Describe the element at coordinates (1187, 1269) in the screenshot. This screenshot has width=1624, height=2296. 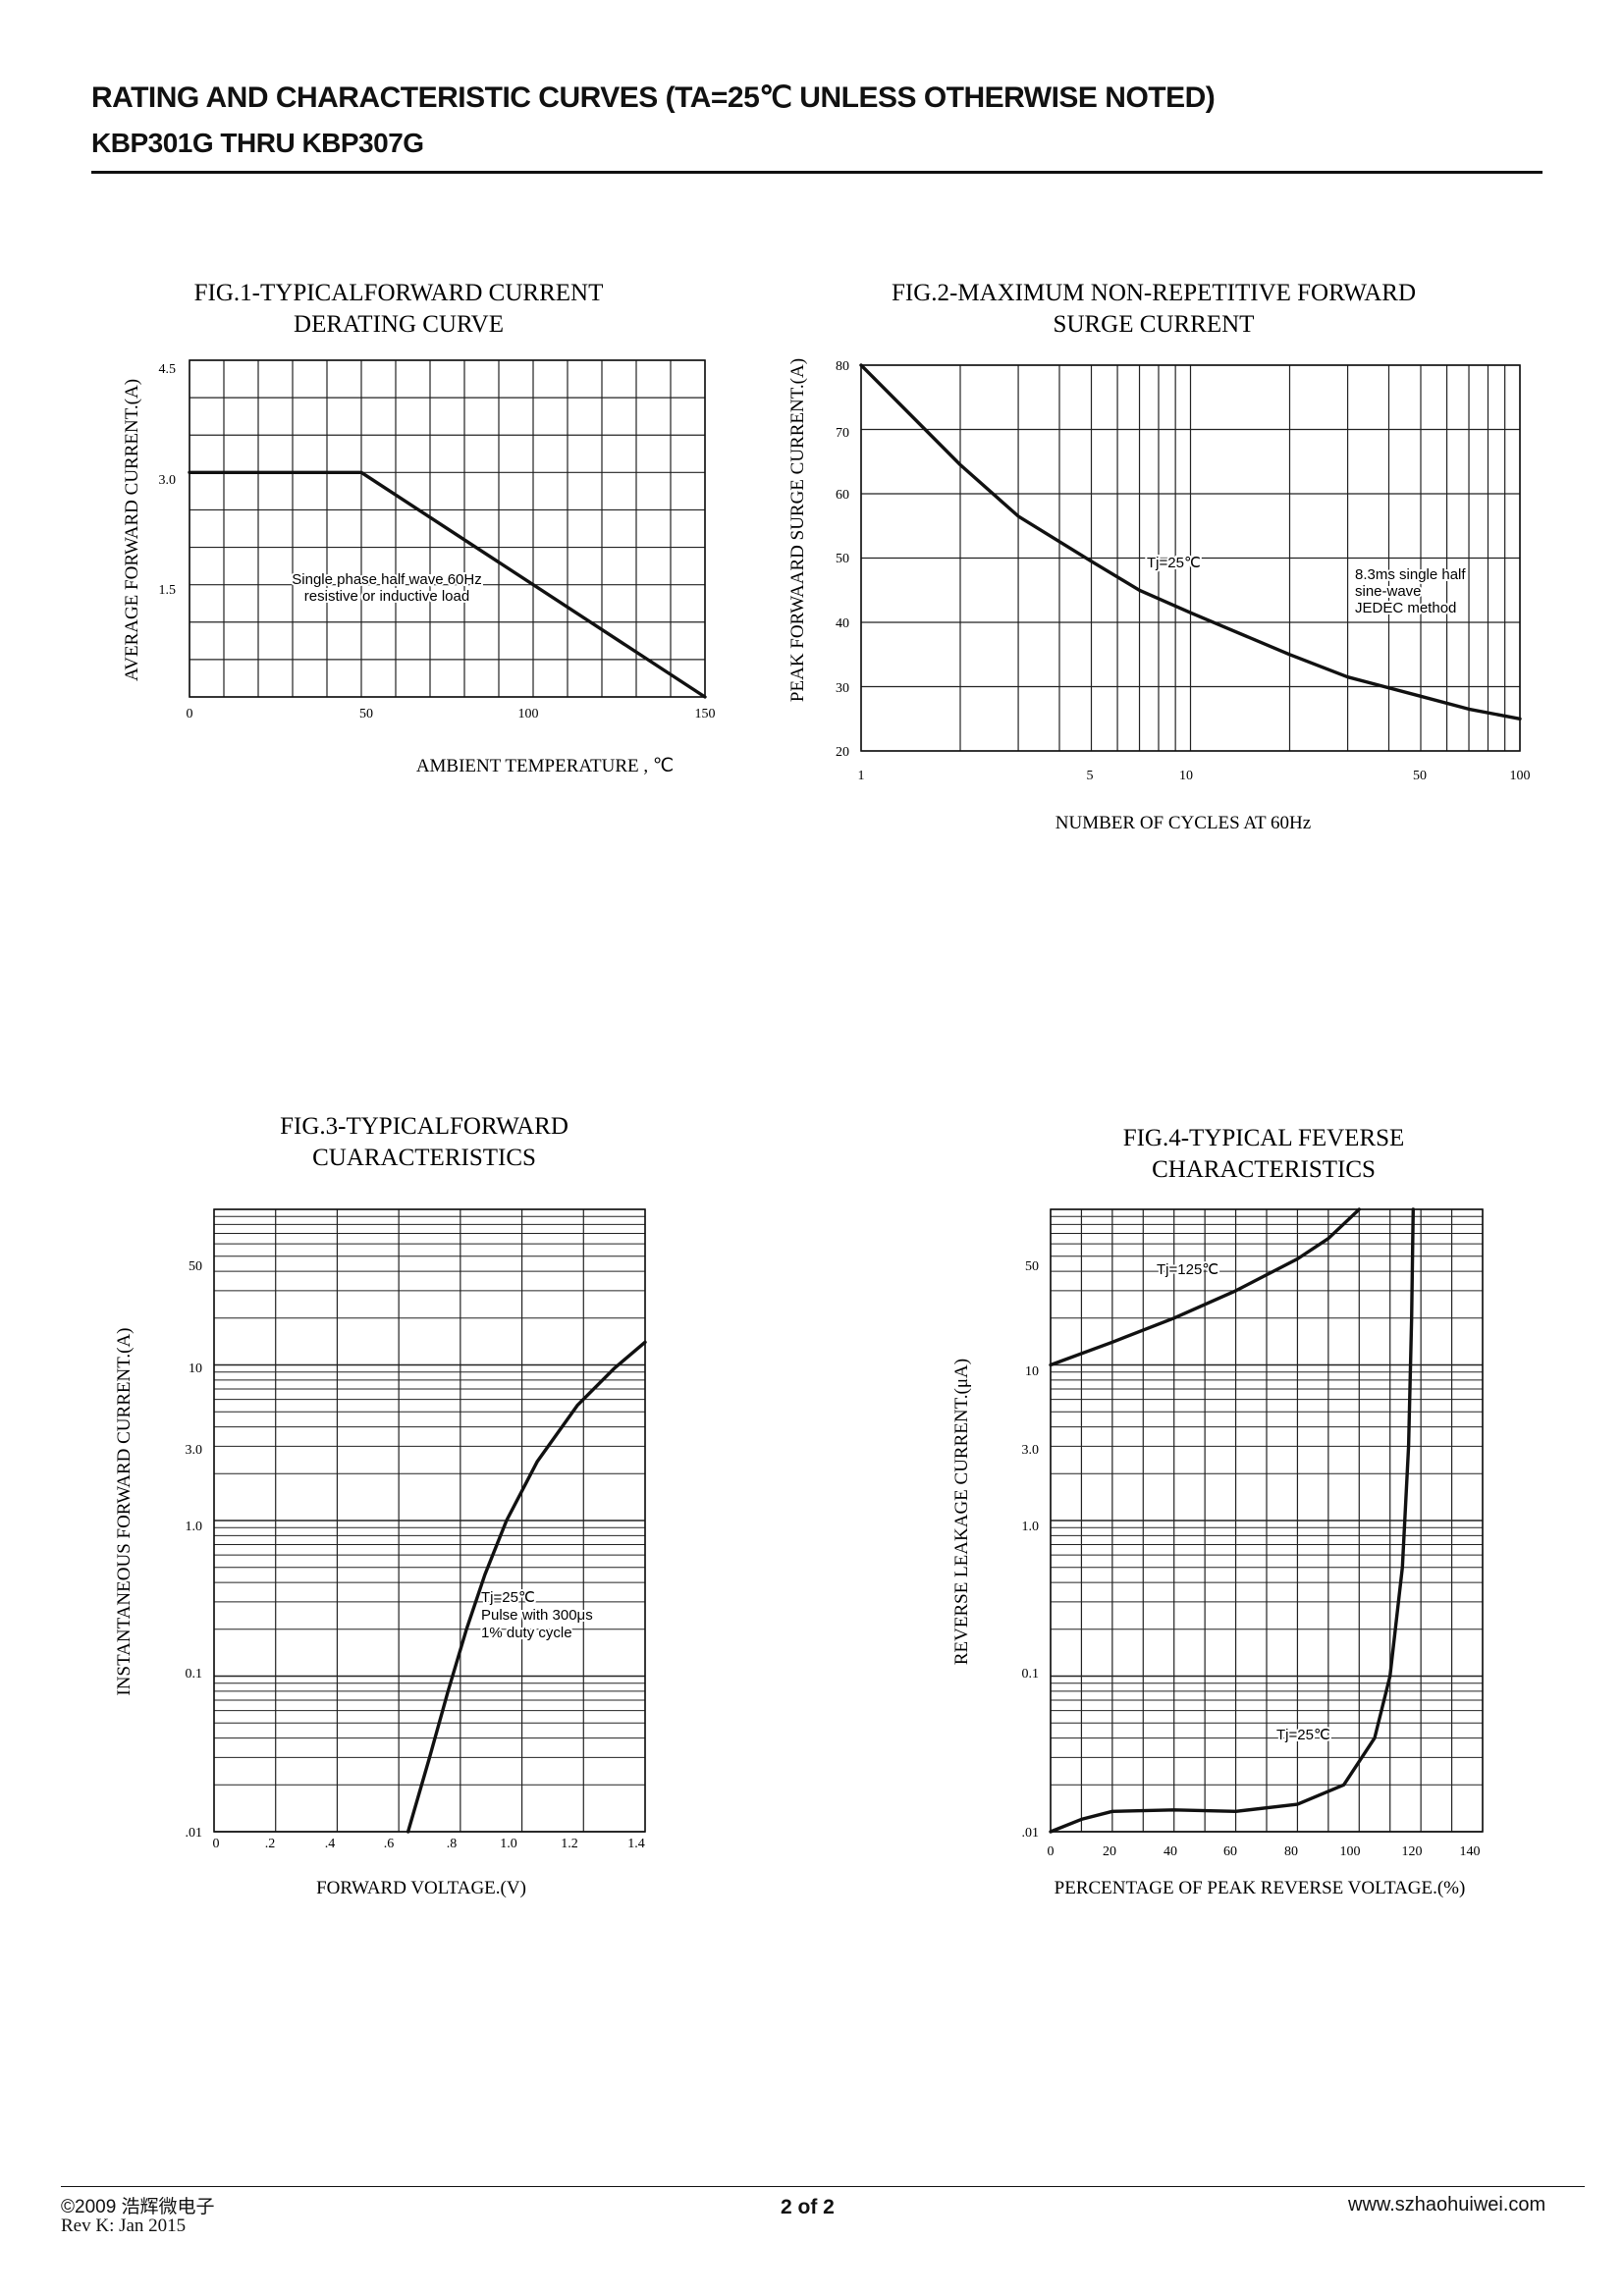
I see `chart-annotation: Tj=125℃` at that location.